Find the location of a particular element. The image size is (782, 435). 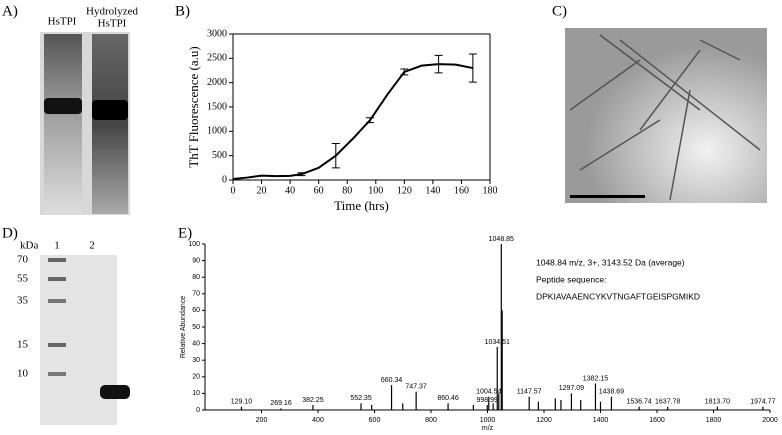

y-tick-label: 30 is located at coordinates (196, 360).